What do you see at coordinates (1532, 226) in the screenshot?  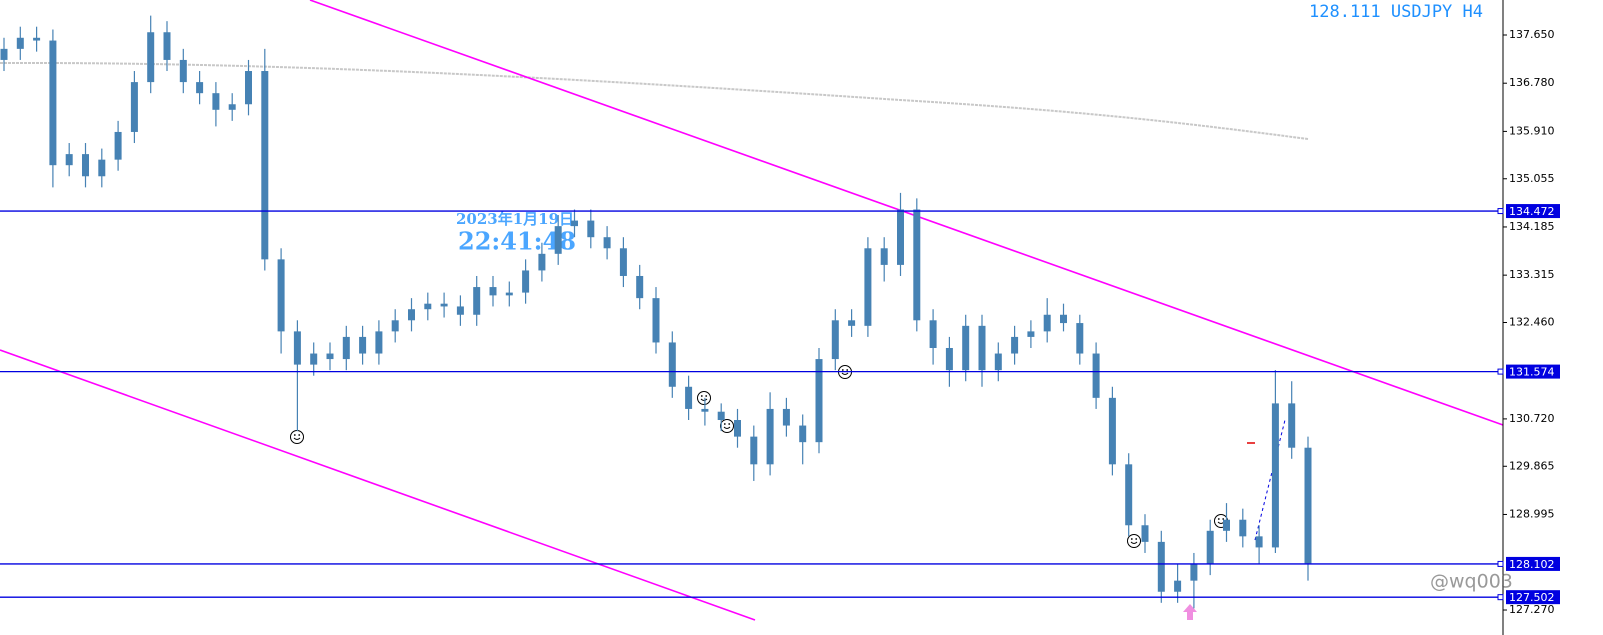 I see `y-tick-label: 134.185` at bounding box center [1532, 226].